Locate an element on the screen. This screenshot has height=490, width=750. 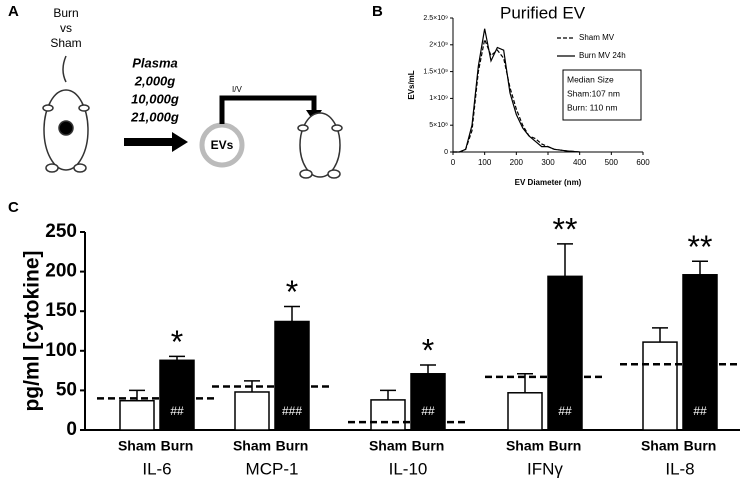
legend-label: Sham MV is located at coordinates (597, 37).